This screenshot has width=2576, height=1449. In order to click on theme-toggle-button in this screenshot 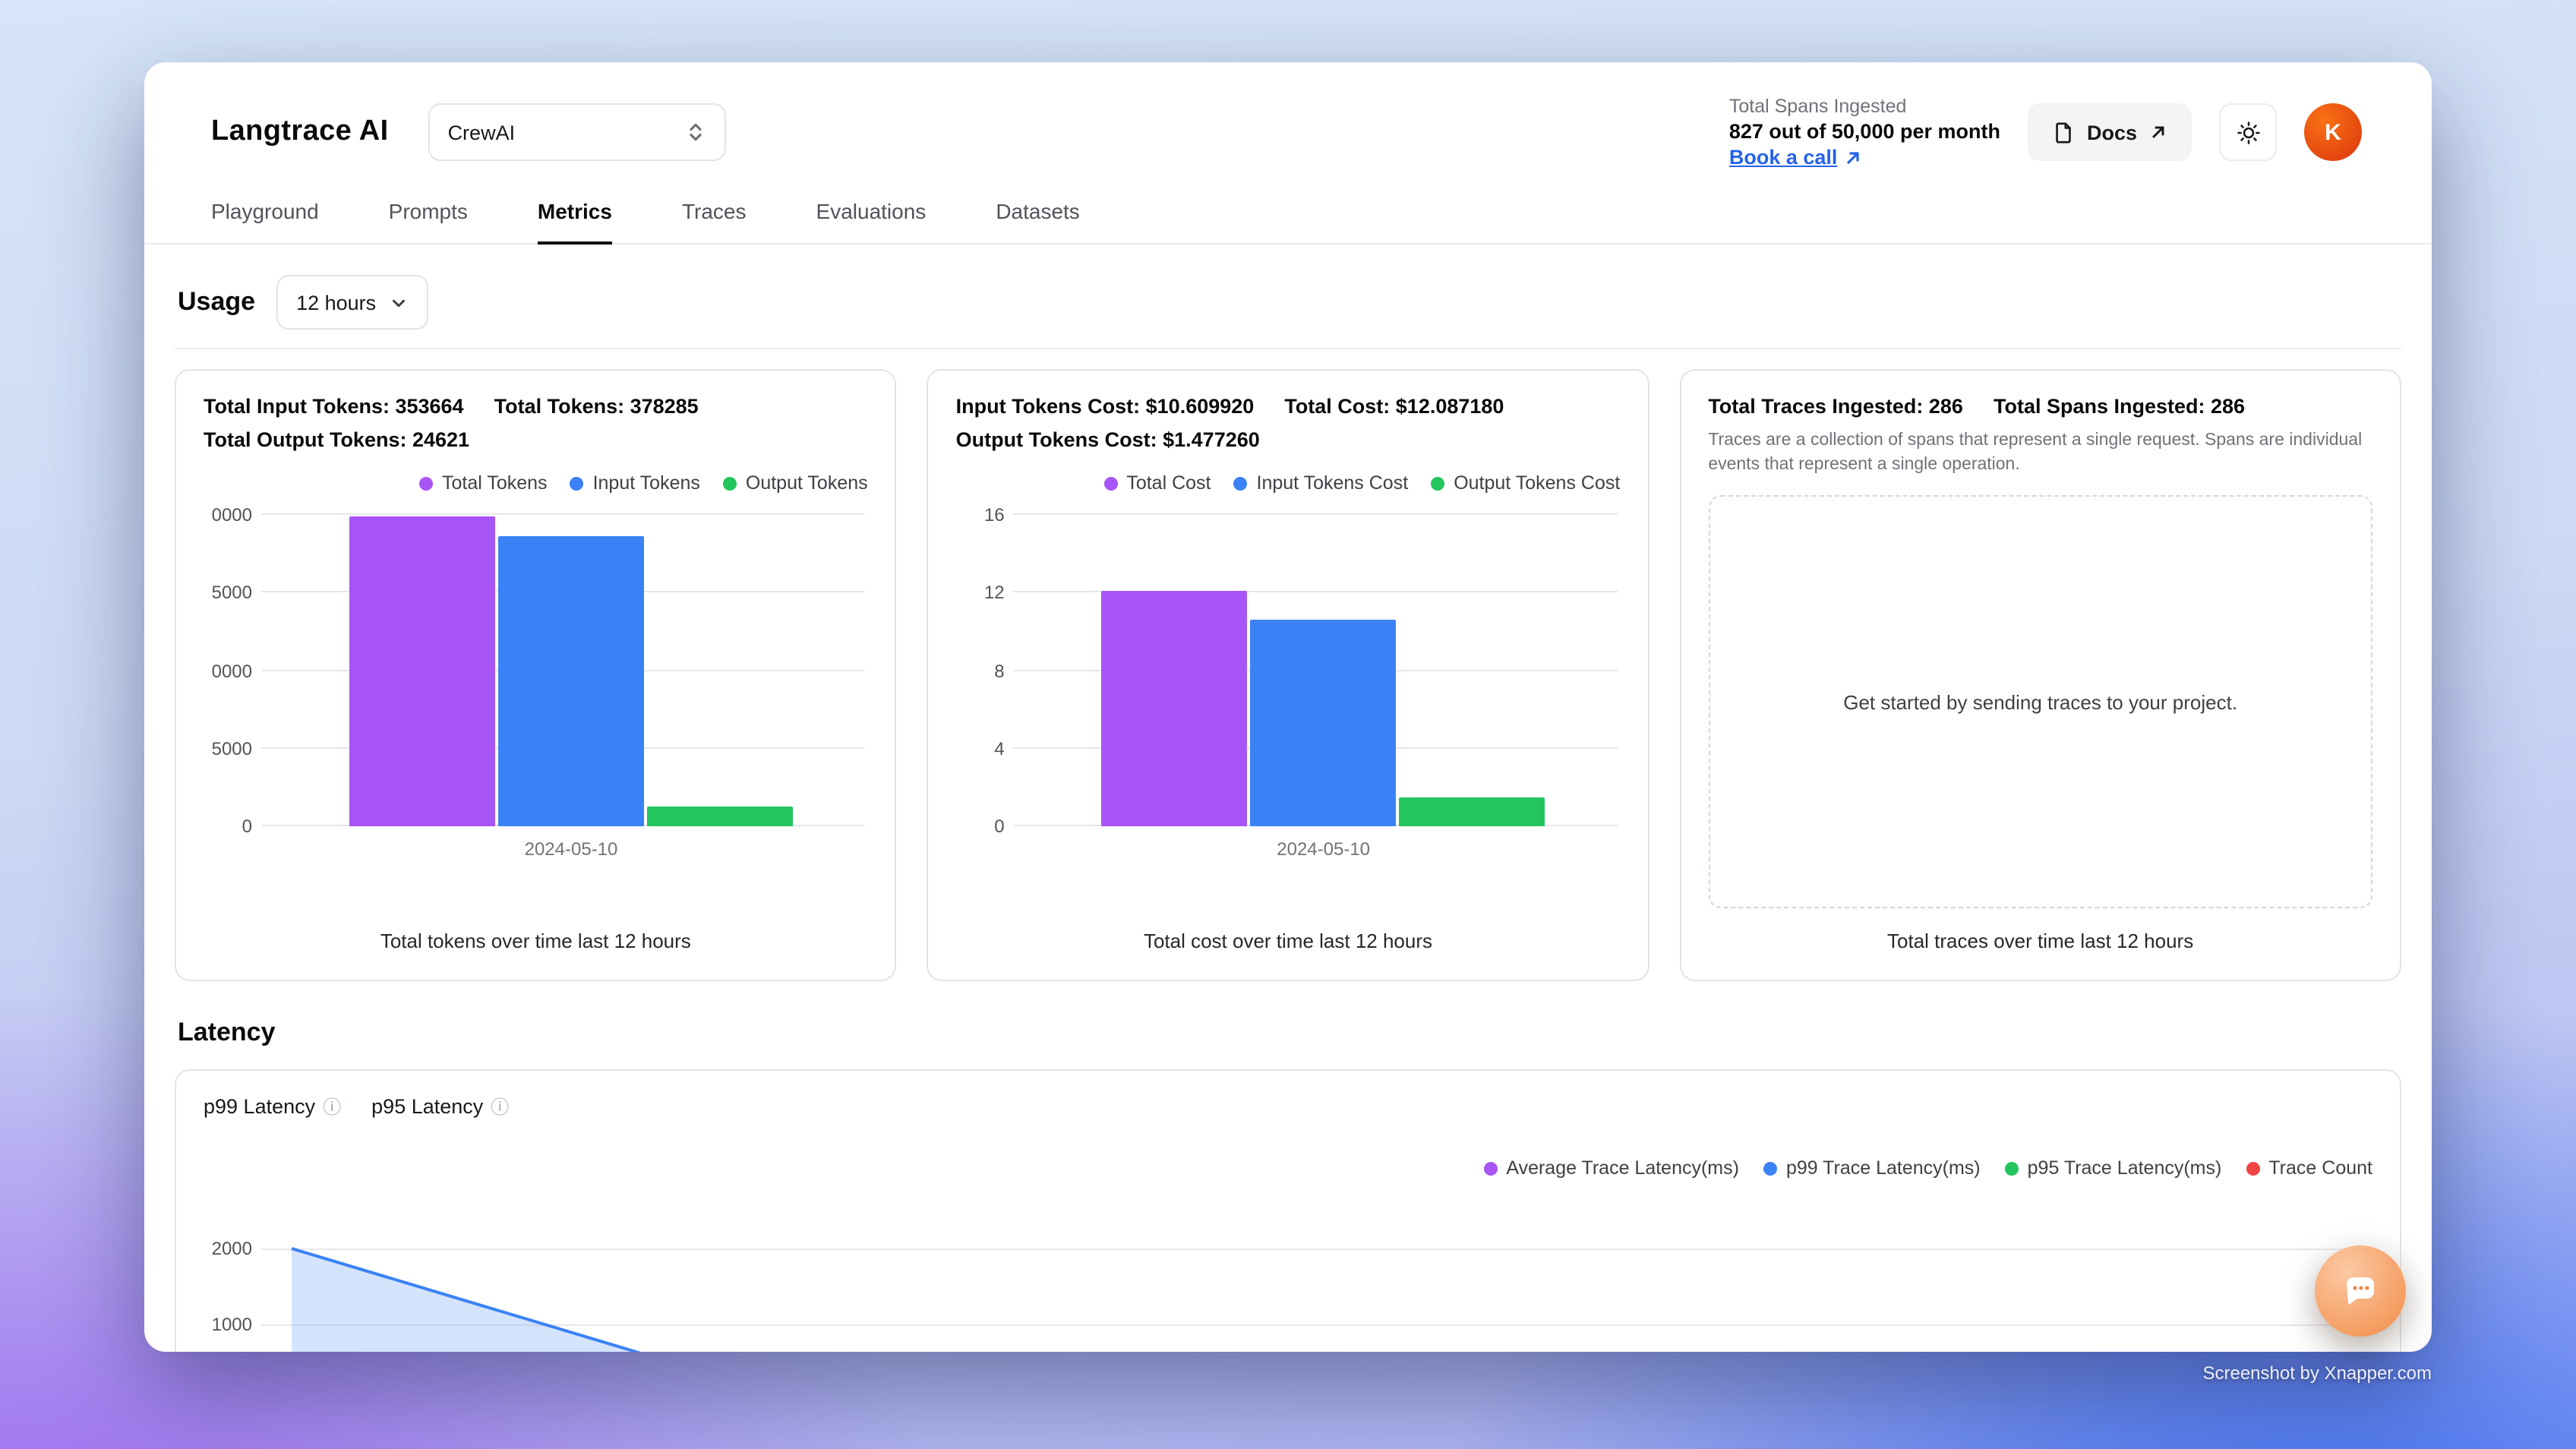, I will do `click(2248, 132)`.